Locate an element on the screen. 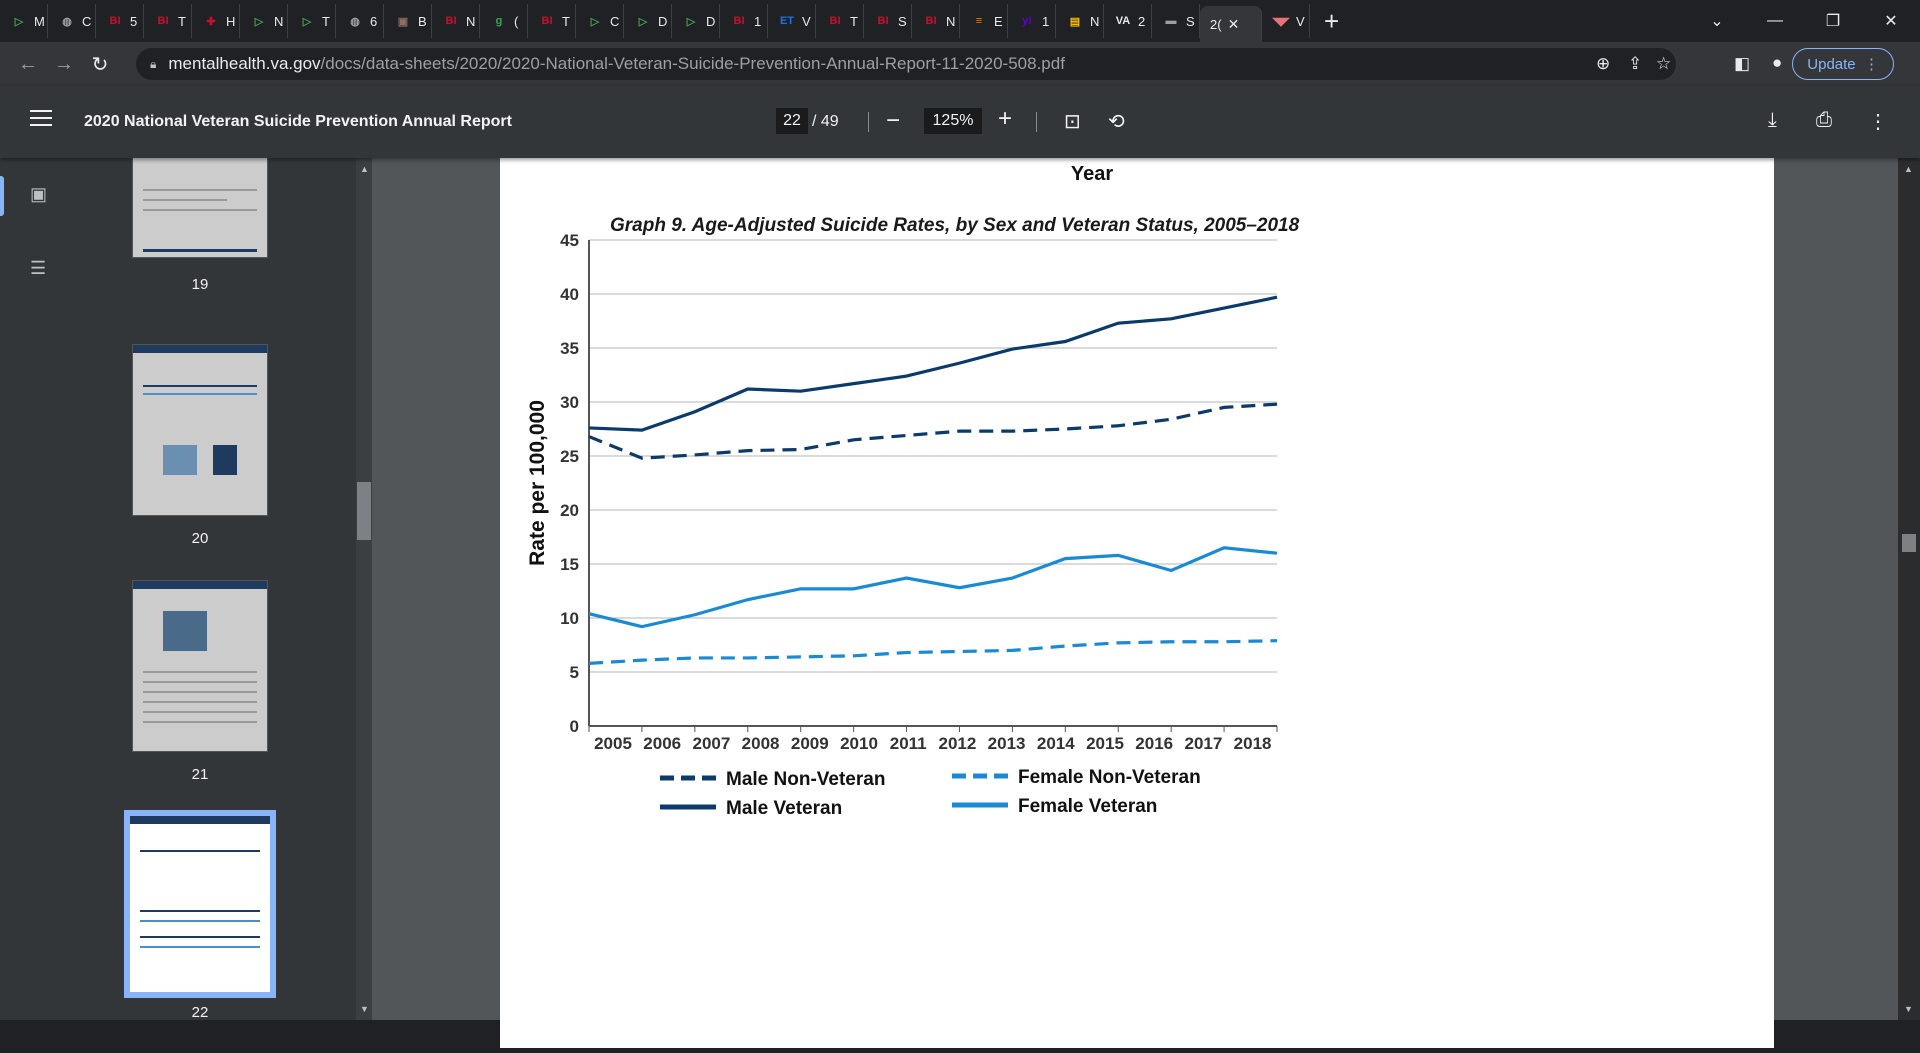  restore-icon: ❐ is located at coordinates (1833, 21).